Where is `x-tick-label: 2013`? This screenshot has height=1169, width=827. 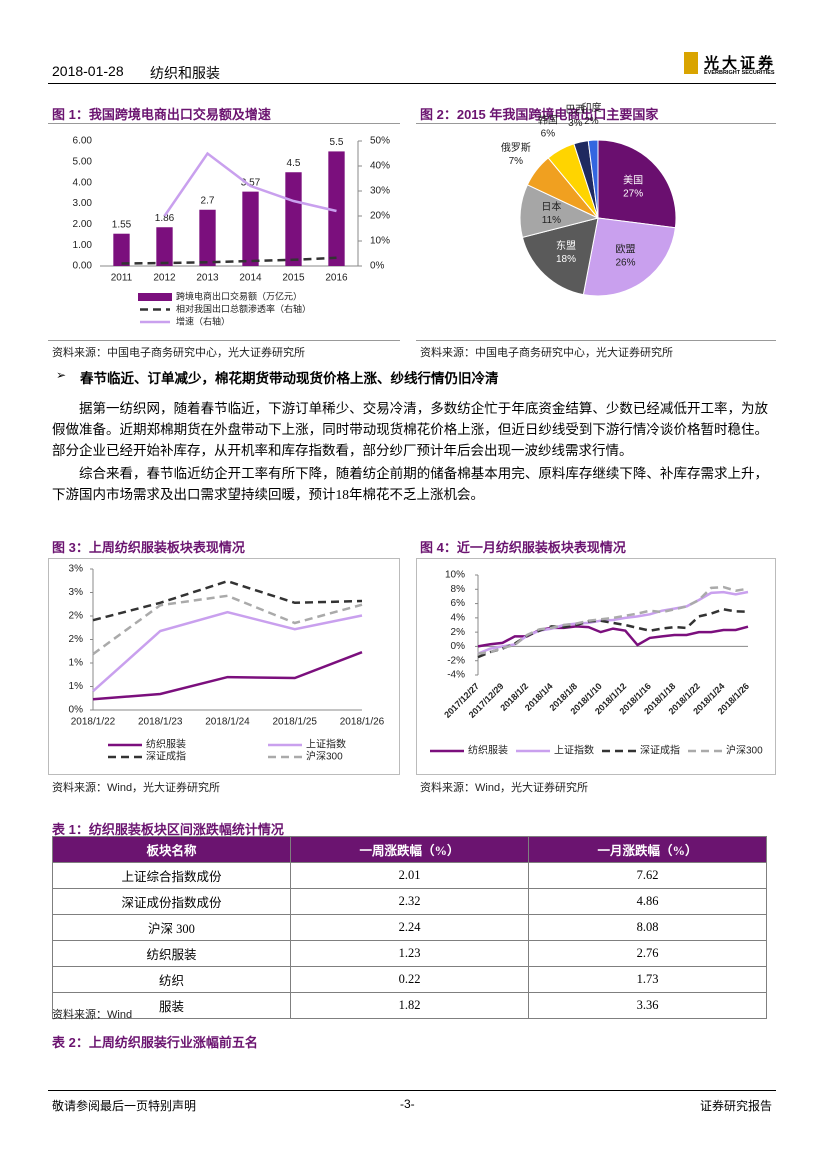 x-tick-label: 2013 is located at coordinates (207, 278).